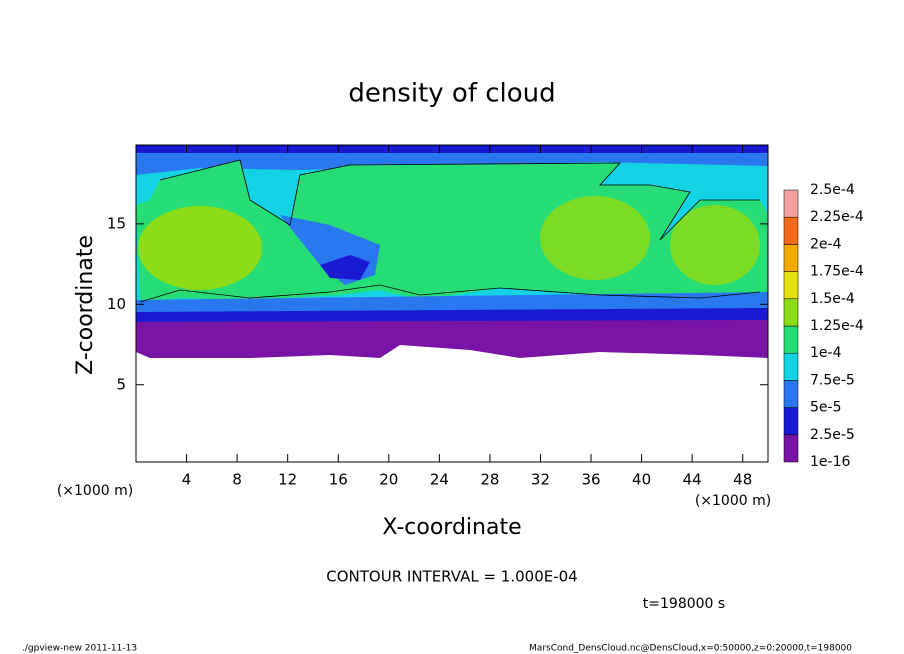  What do you see at coordinates (692, 480) in the screenshot?
I see `x-tick-label: 44` at bounding box center [692, 480].